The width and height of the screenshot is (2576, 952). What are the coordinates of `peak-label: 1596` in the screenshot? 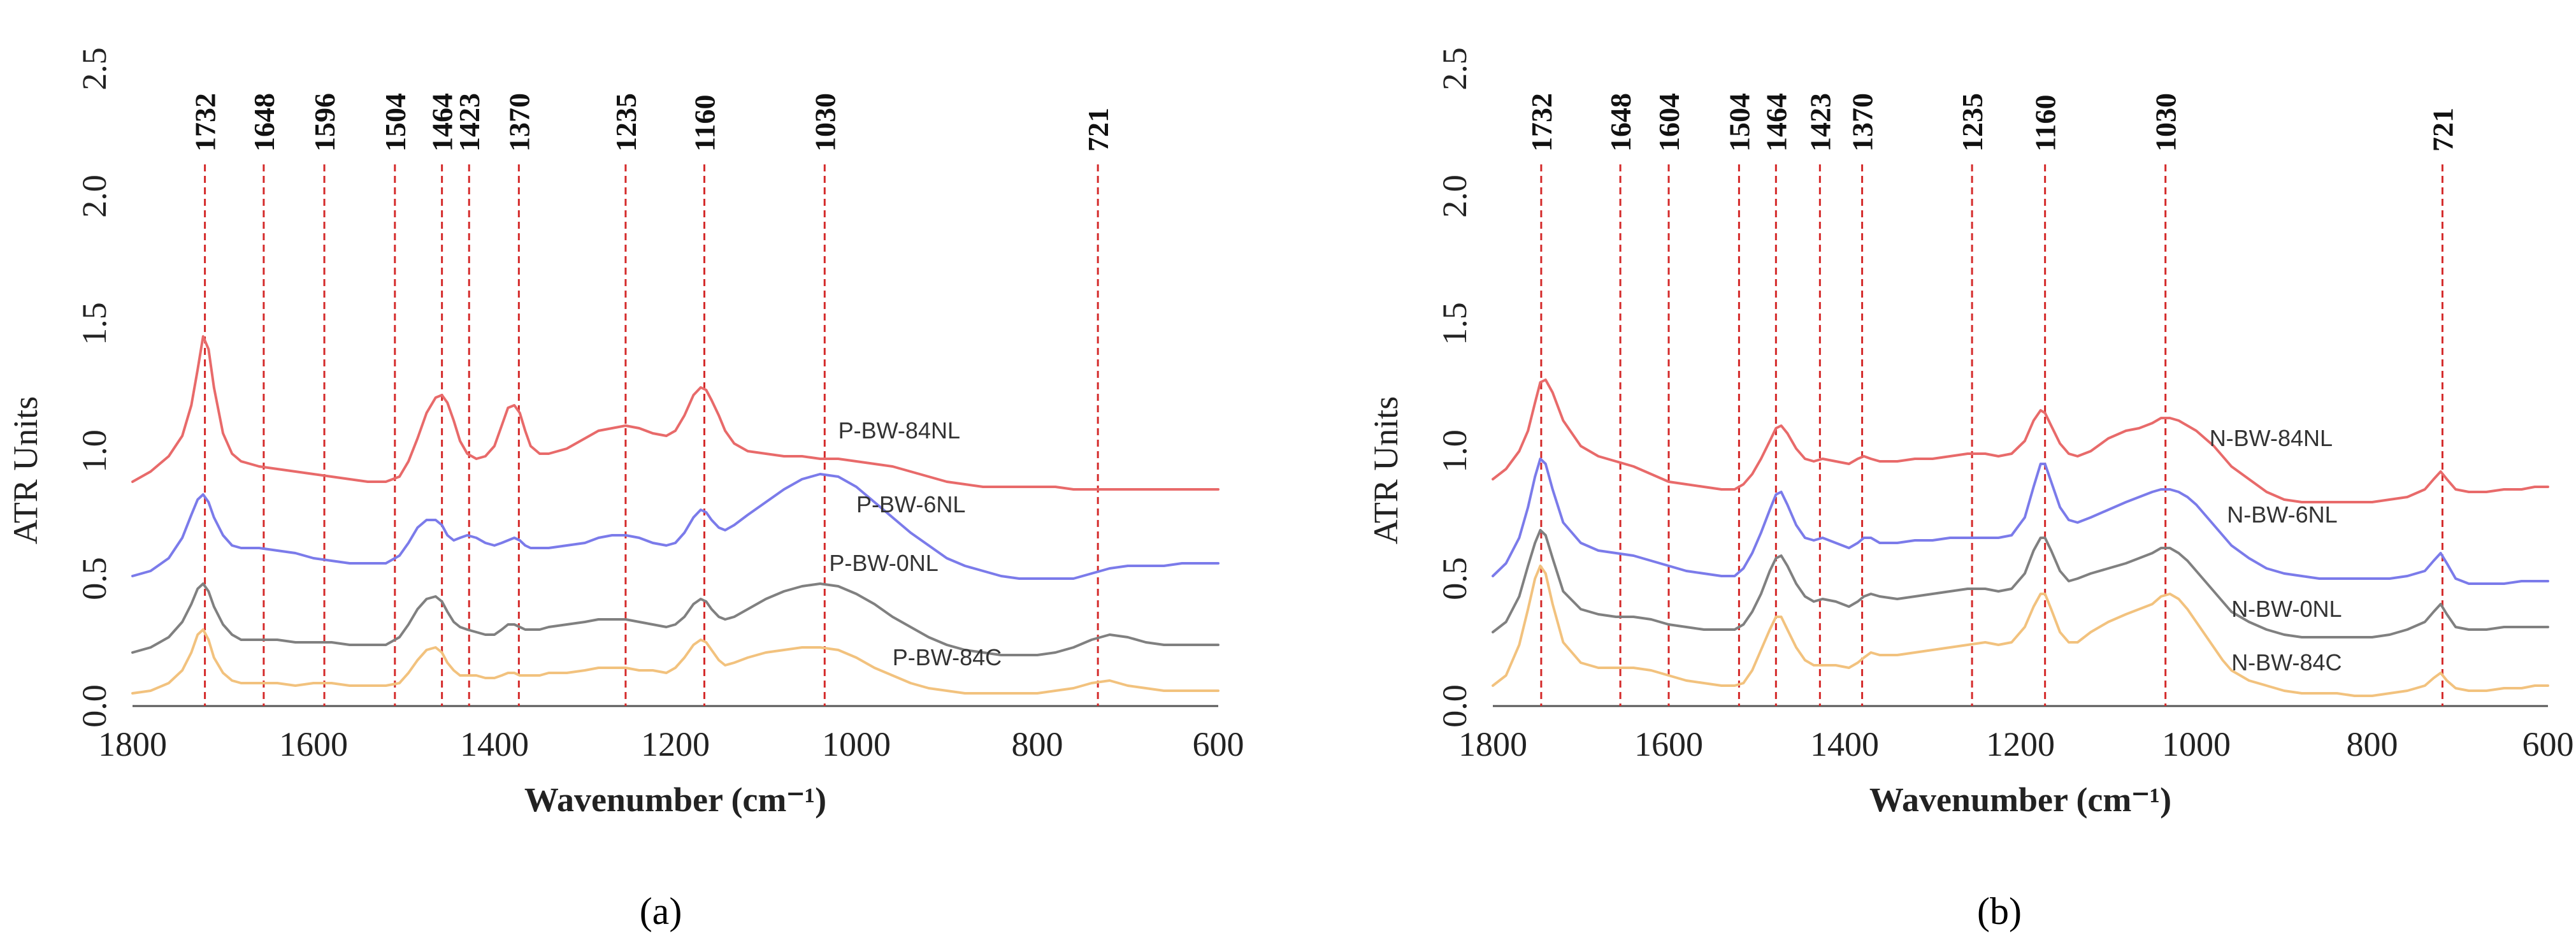 It's located at (324, 123).